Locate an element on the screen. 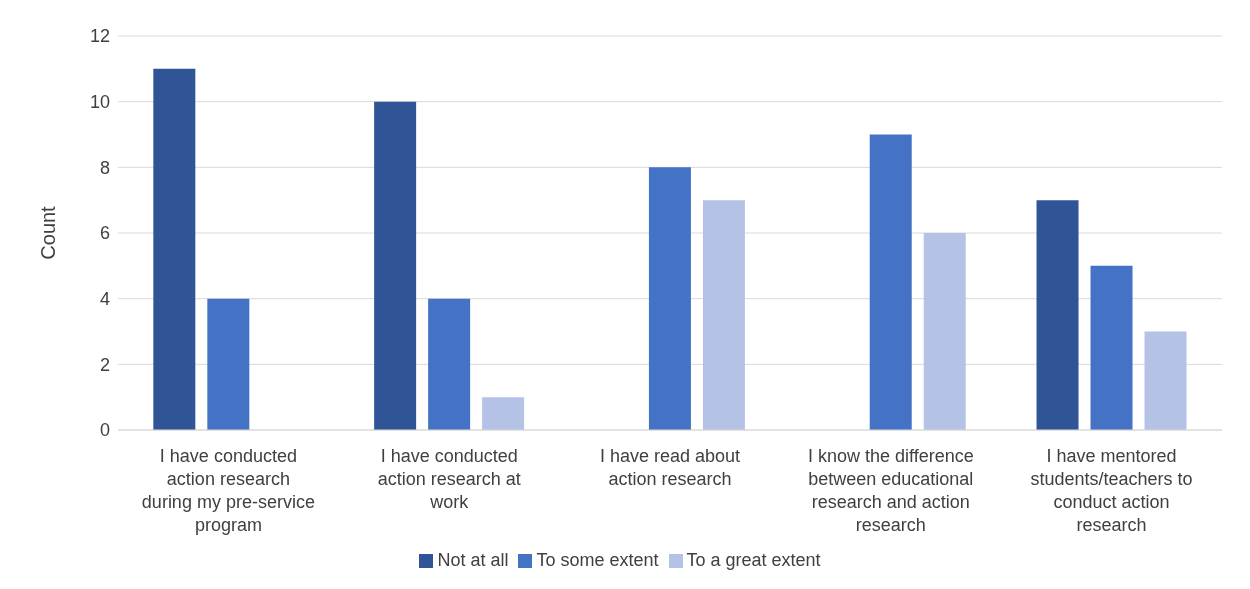 The image size is (1250, 589). y-tick-label: 0 is located at coordinates (104, 430).